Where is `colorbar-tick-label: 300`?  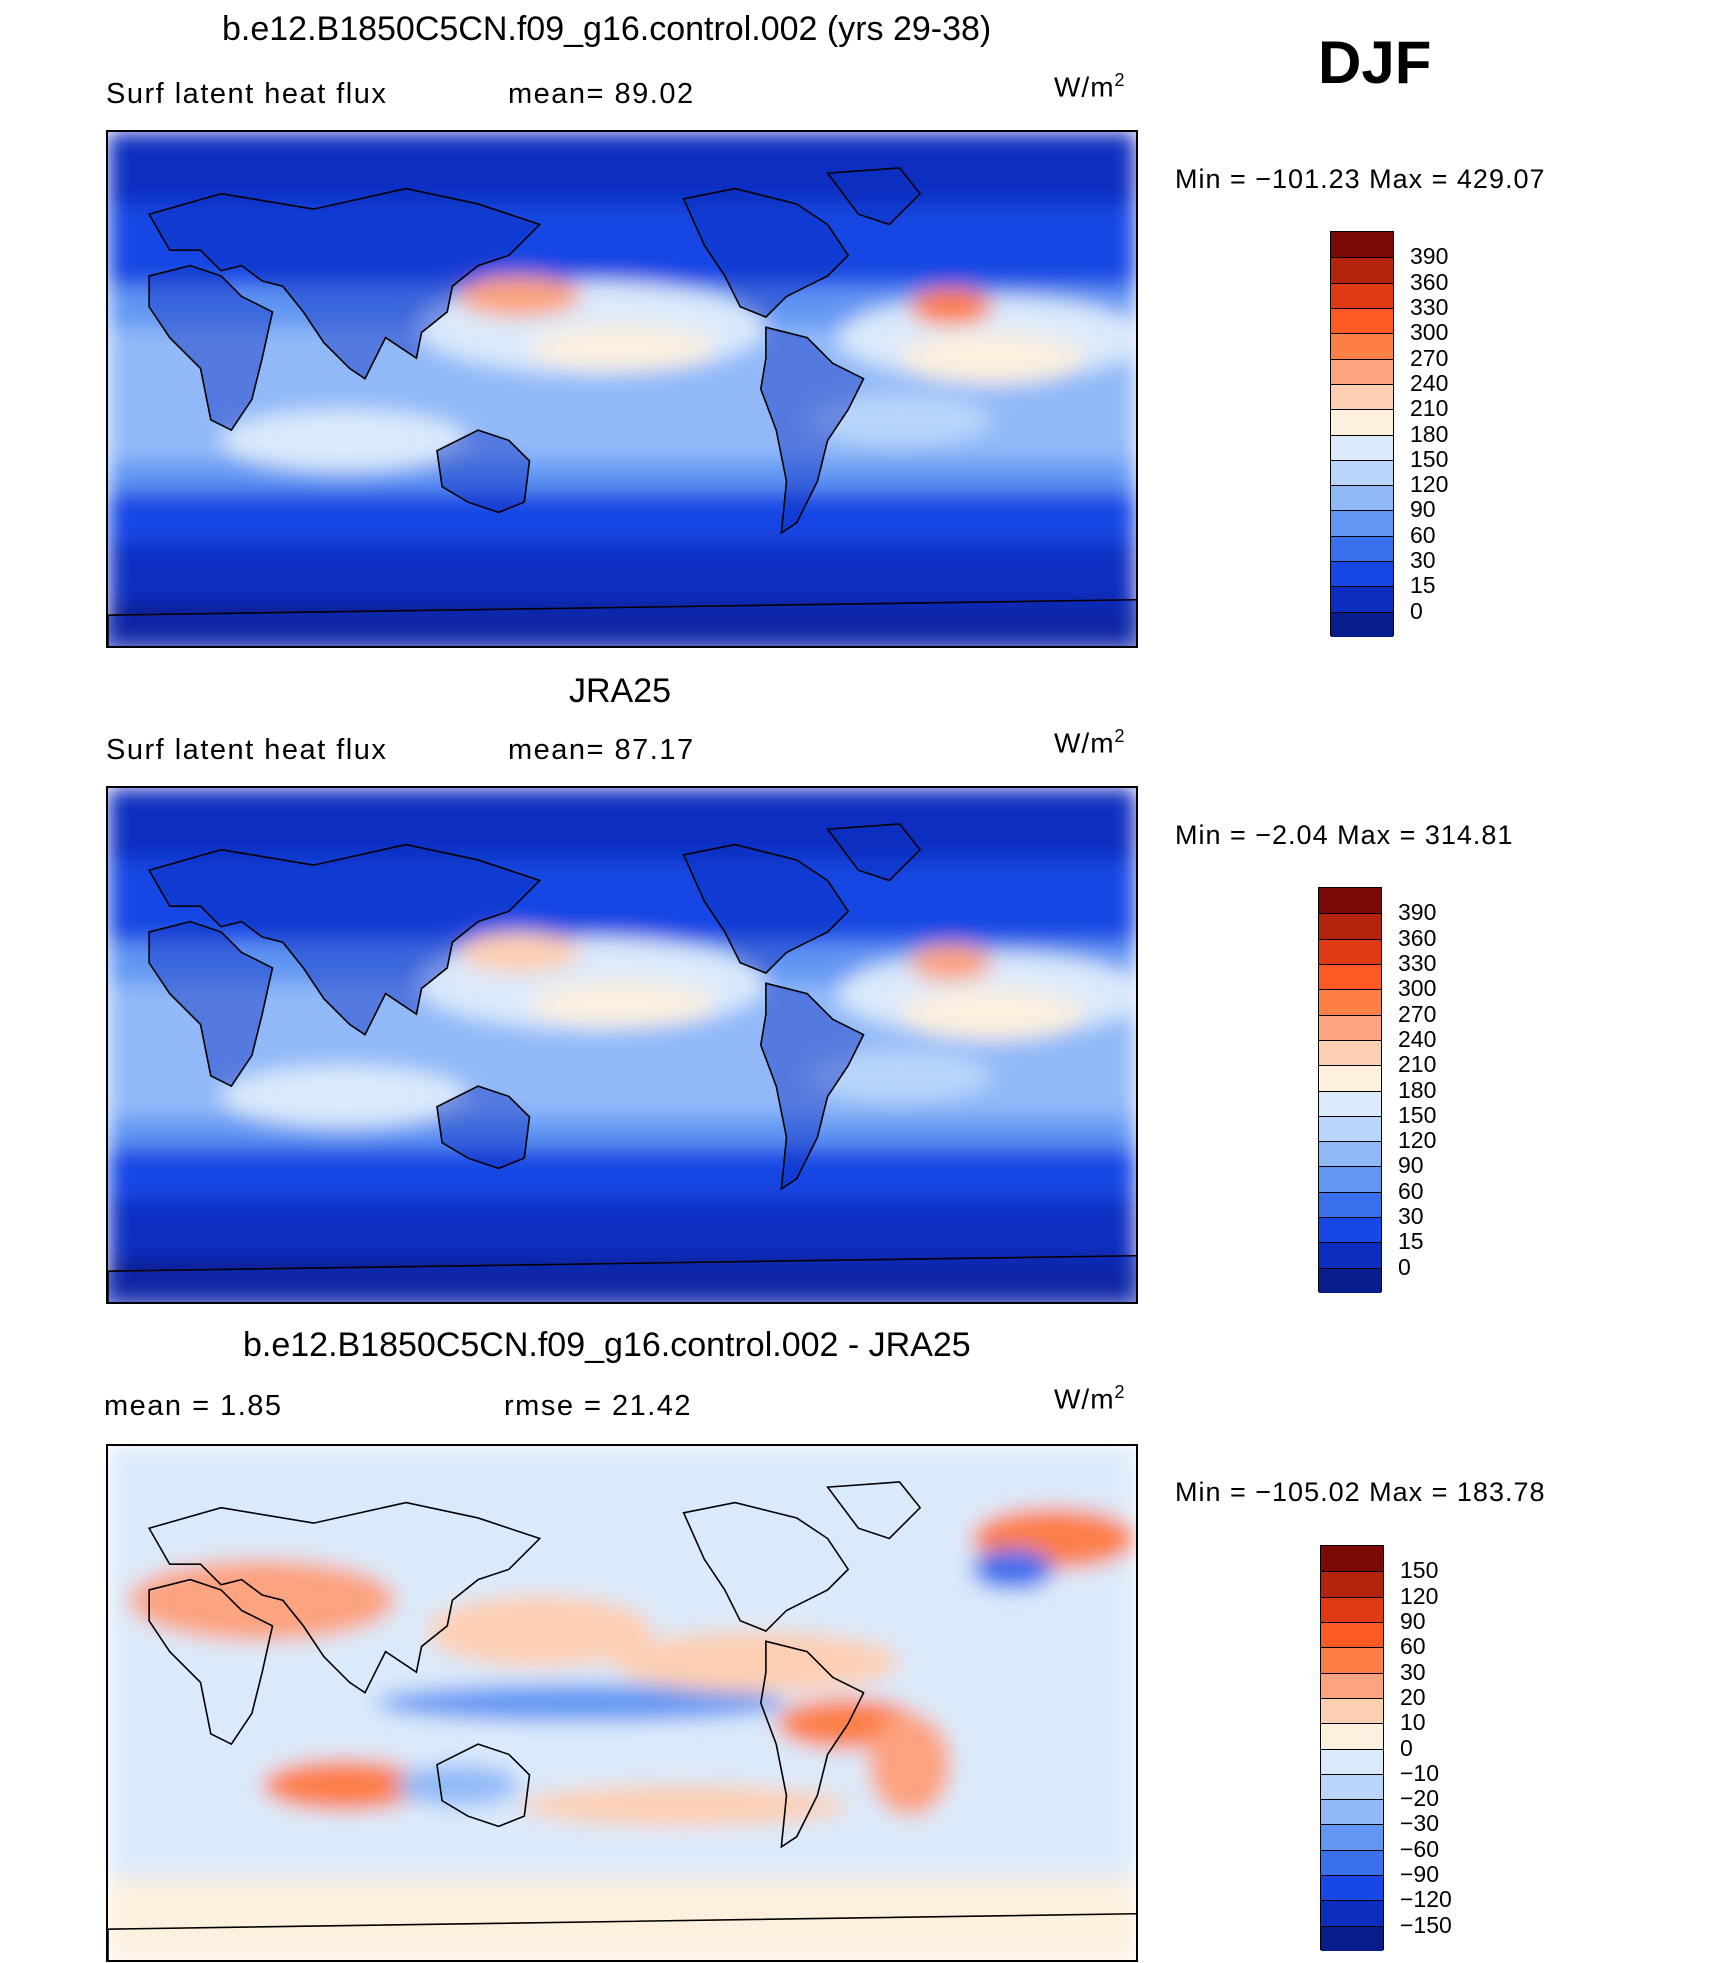
colorbar-tick-label: 300 is located at coordinates (1417, 988).